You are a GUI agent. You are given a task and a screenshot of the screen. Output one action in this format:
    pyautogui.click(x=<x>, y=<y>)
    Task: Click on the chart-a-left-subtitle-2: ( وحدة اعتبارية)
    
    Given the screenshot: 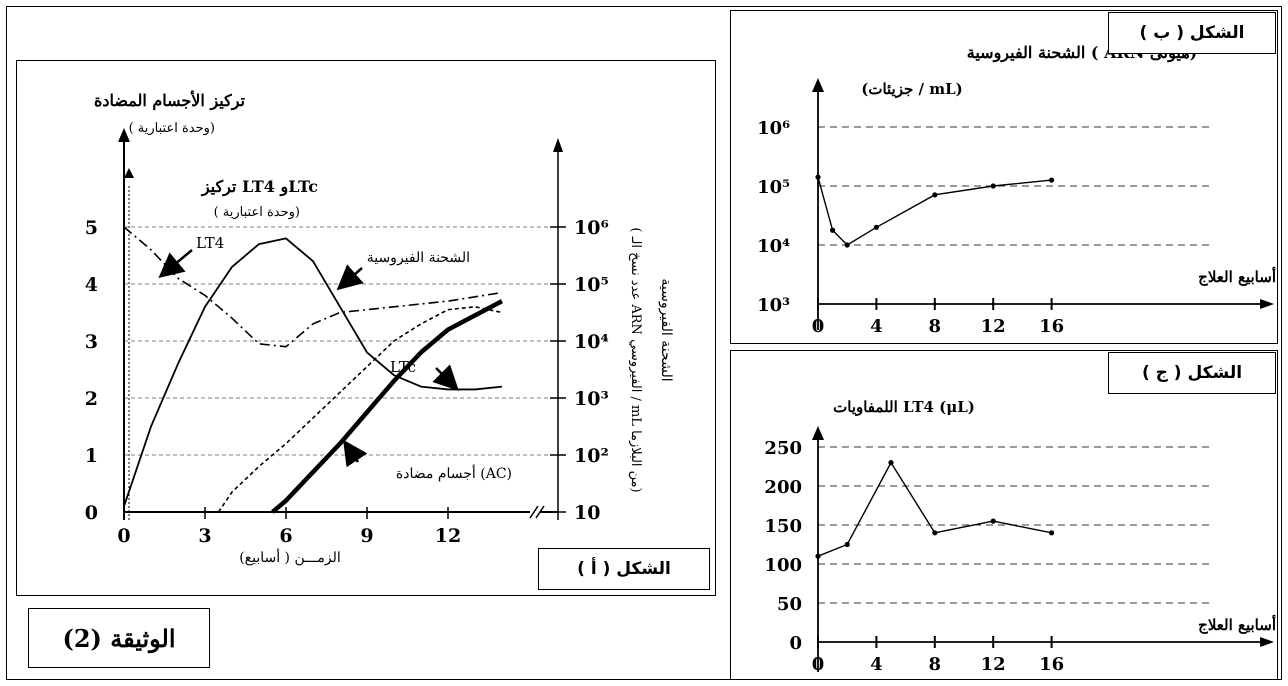 What is the action you would take?
    pyautogui.click(x=257, y=212)
    